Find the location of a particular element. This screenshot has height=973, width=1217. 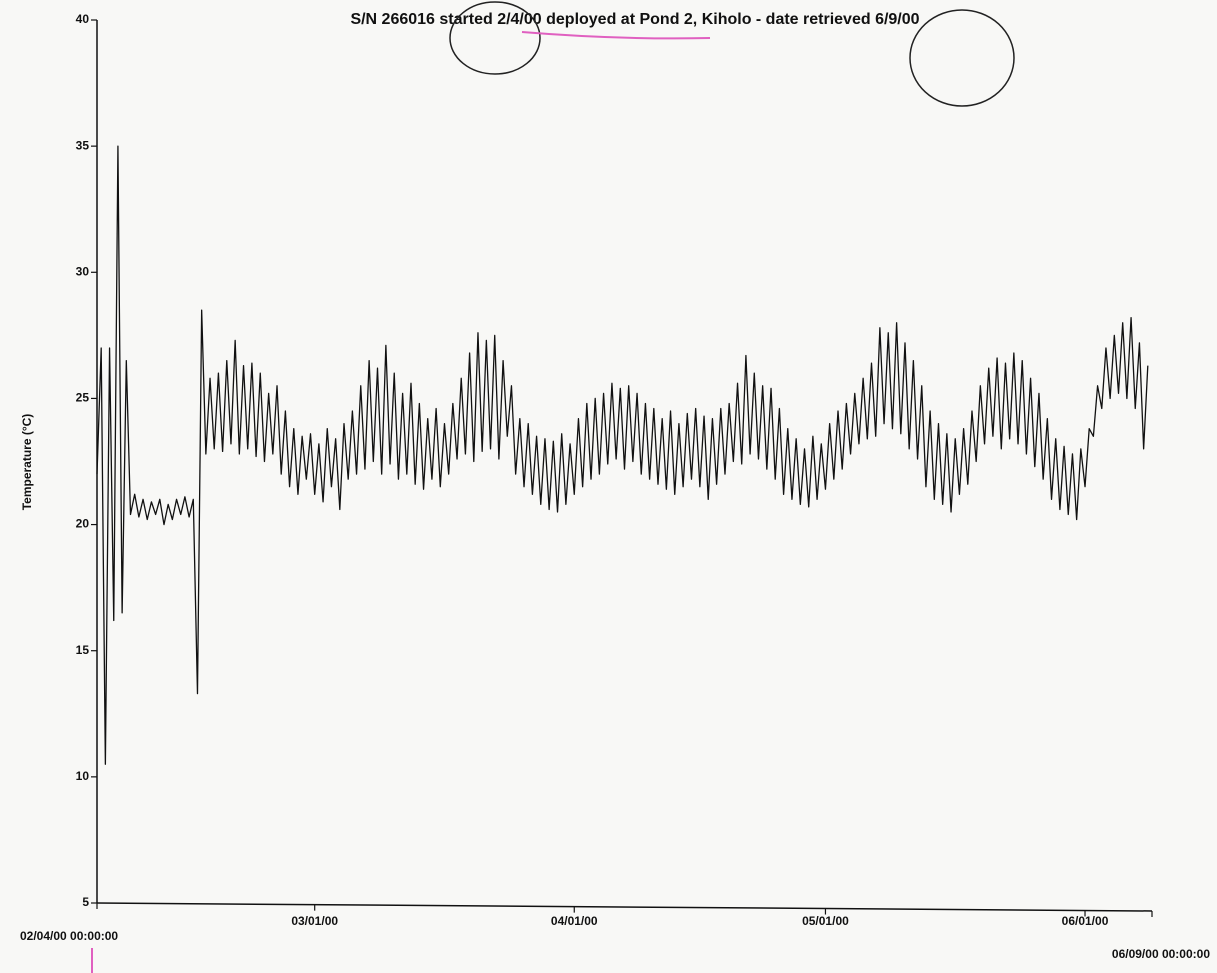

x-tick-label: 06/01/00 is located at coordinates (1085, 921).